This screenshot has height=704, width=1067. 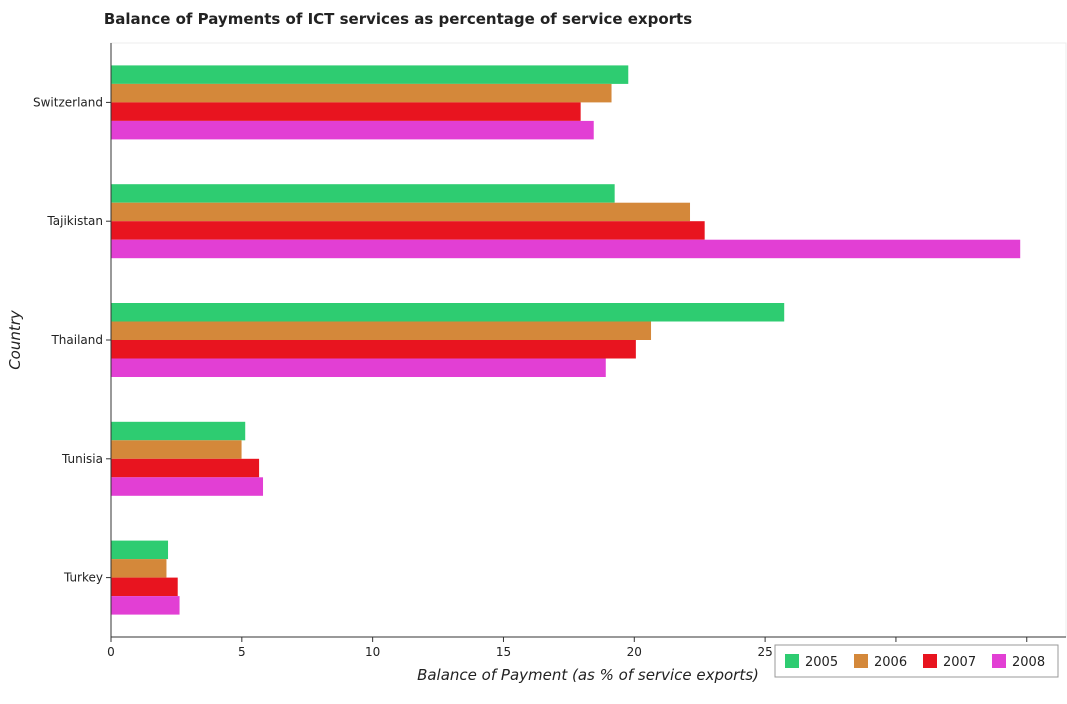 What do you see at coordinates (178, 431) in the screenshot?
I see `bar-tunisia-2005` at bounding box center [178, 431].